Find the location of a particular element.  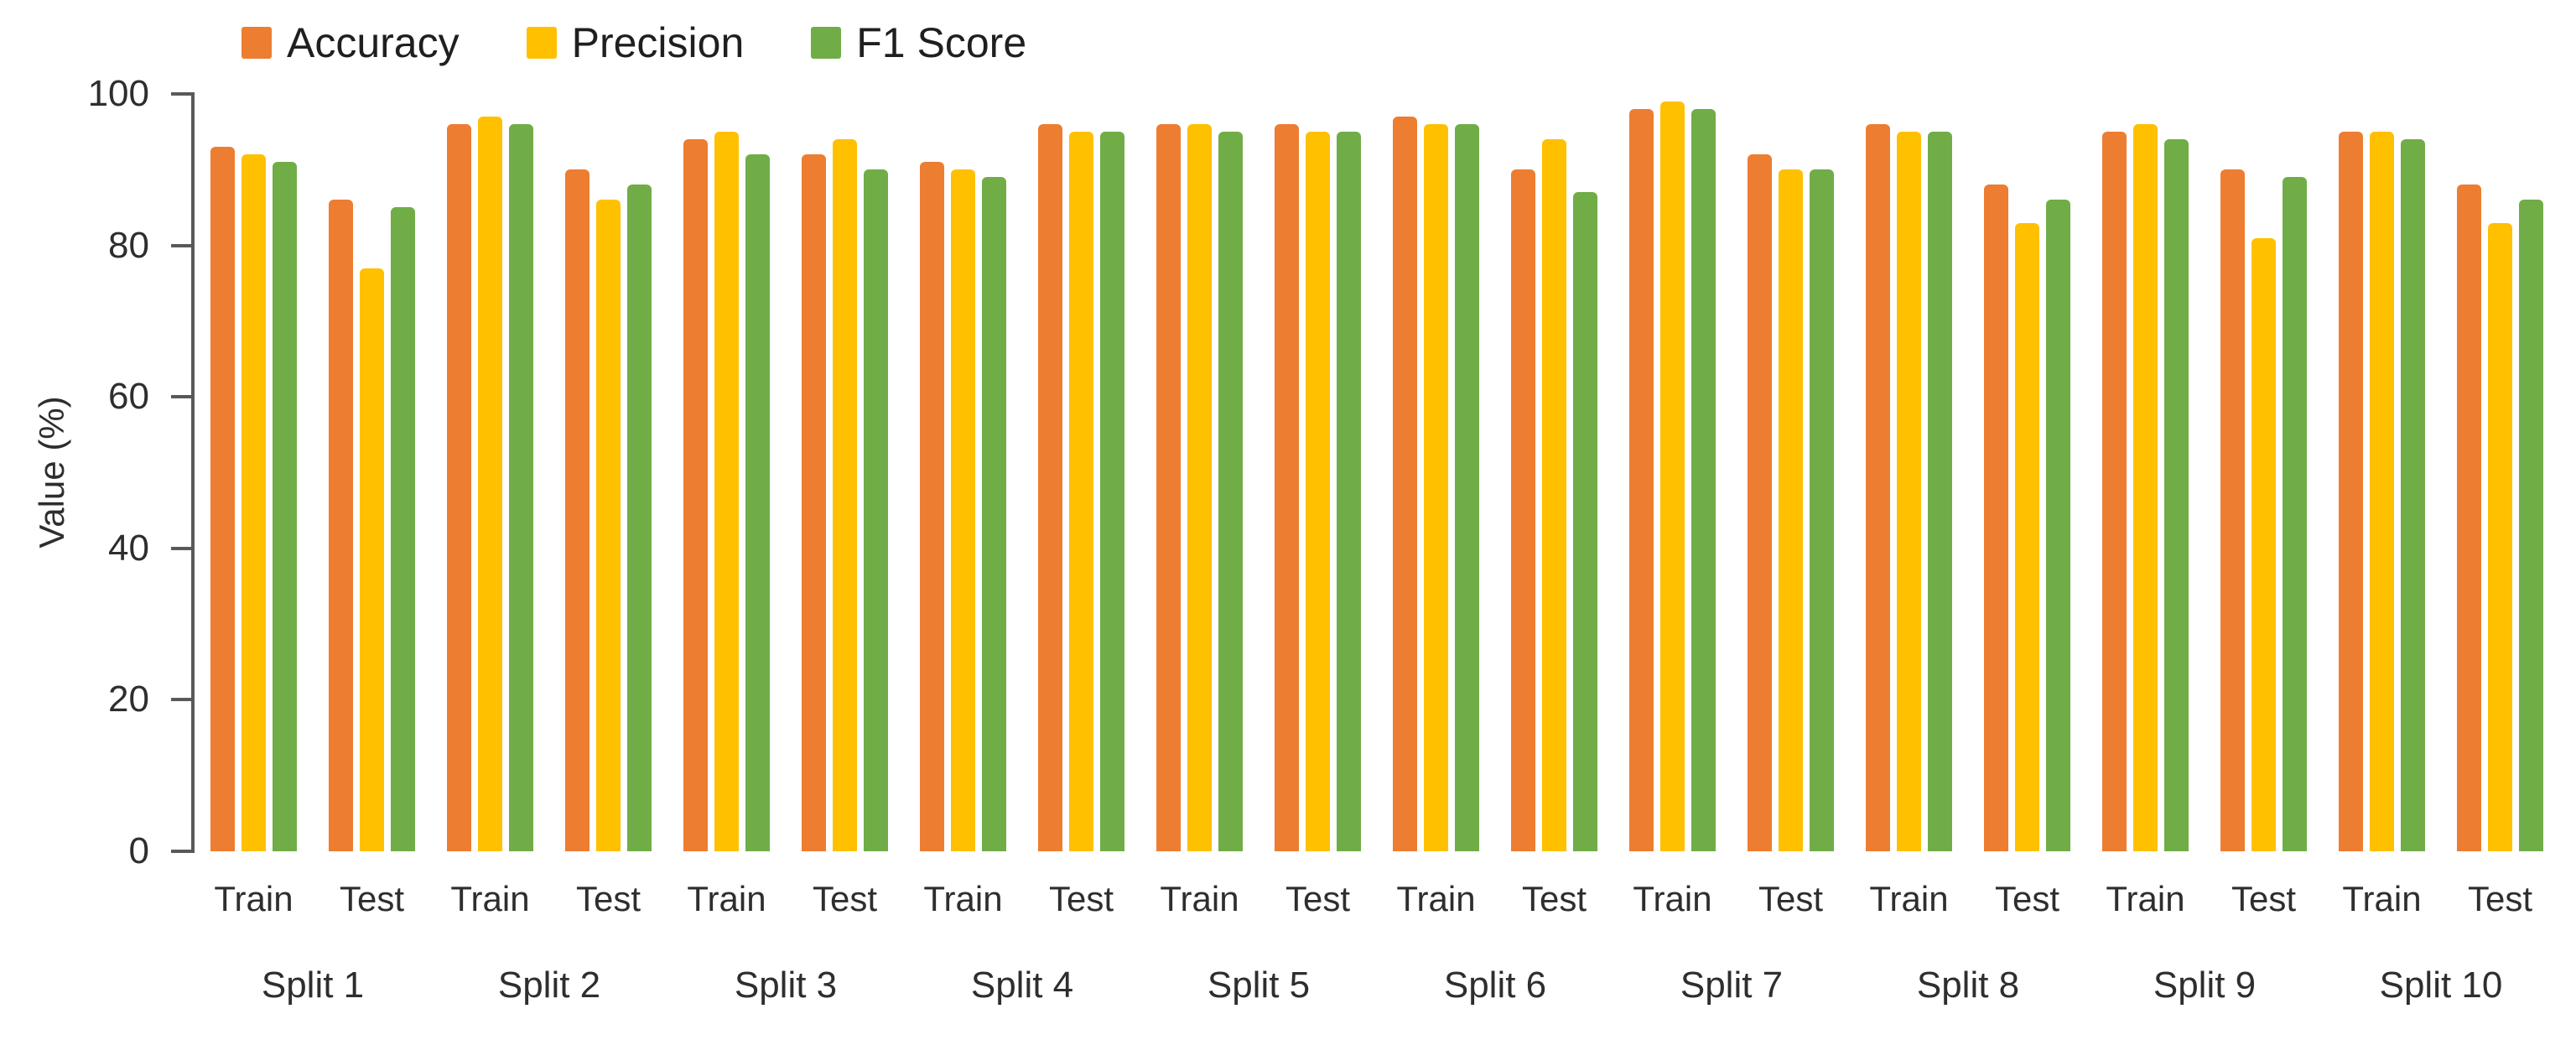

bar-f1-score-split-9-train is located at coordinates (2176, 495).